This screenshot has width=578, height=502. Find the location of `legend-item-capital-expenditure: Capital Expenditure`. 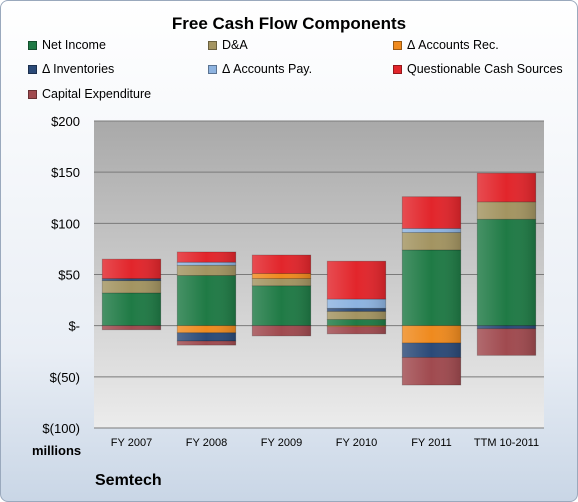

legend-item-capital-expenditure: Capital Expenditure is located at coordinates (89, 94).